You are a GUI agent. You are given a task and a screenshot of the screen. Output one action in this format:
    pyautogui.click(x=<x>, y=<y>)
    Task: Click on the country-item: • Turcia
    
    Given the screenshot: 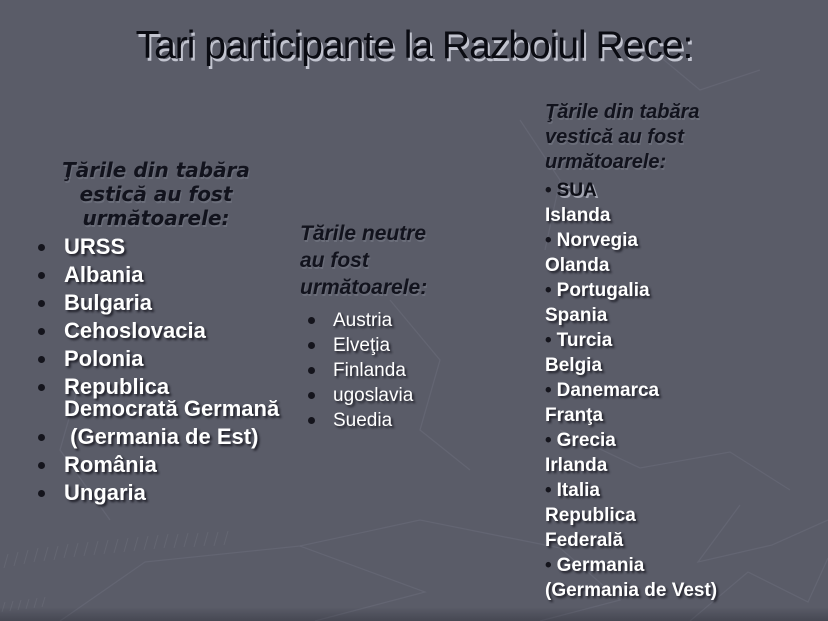 What is the action you would take?
    pyautogui.click(x=579, y=340)
    